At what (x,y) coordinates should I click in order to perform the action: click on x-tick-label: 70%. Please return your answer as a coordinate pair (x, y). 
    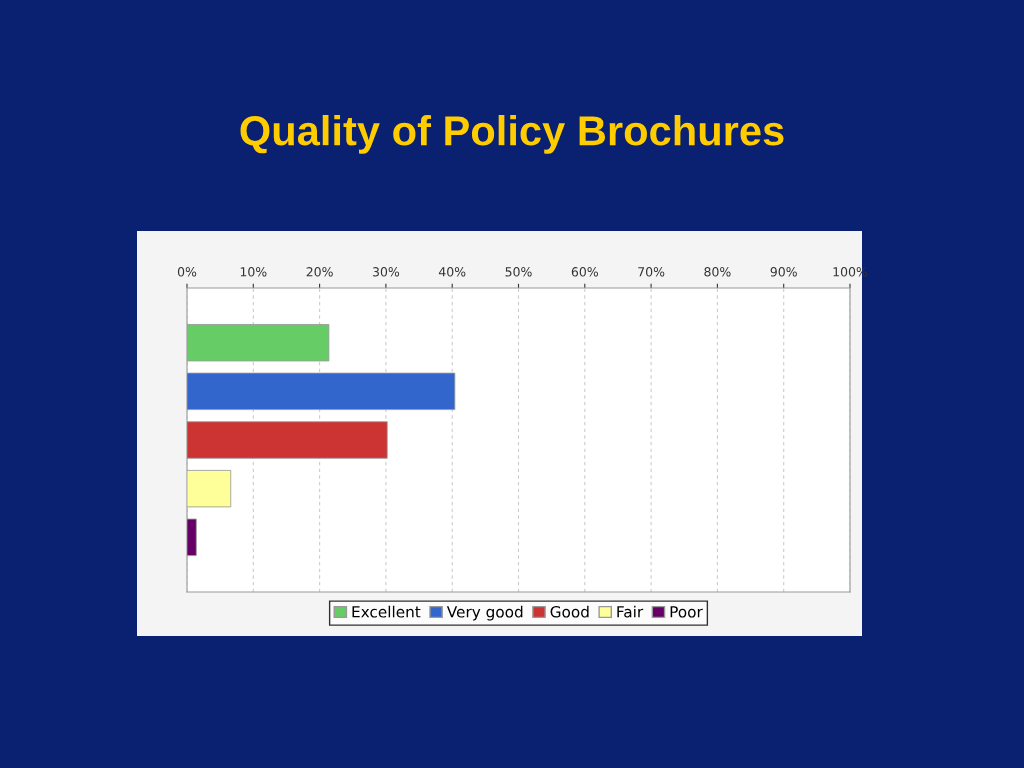
    Looking at the image, I should click on (651, 272).